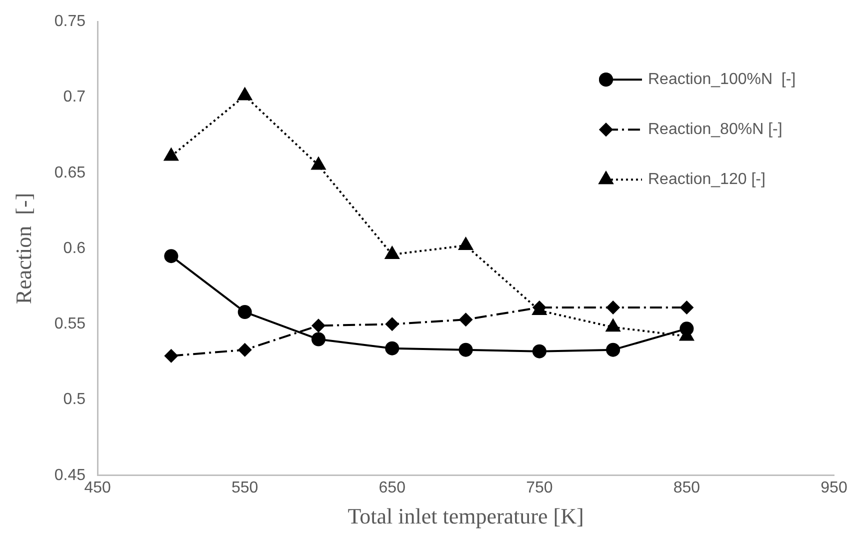 The width and height of the screenshot is (864, 539). I want to click on y-tick-label: 0.7, so click(74, 97).